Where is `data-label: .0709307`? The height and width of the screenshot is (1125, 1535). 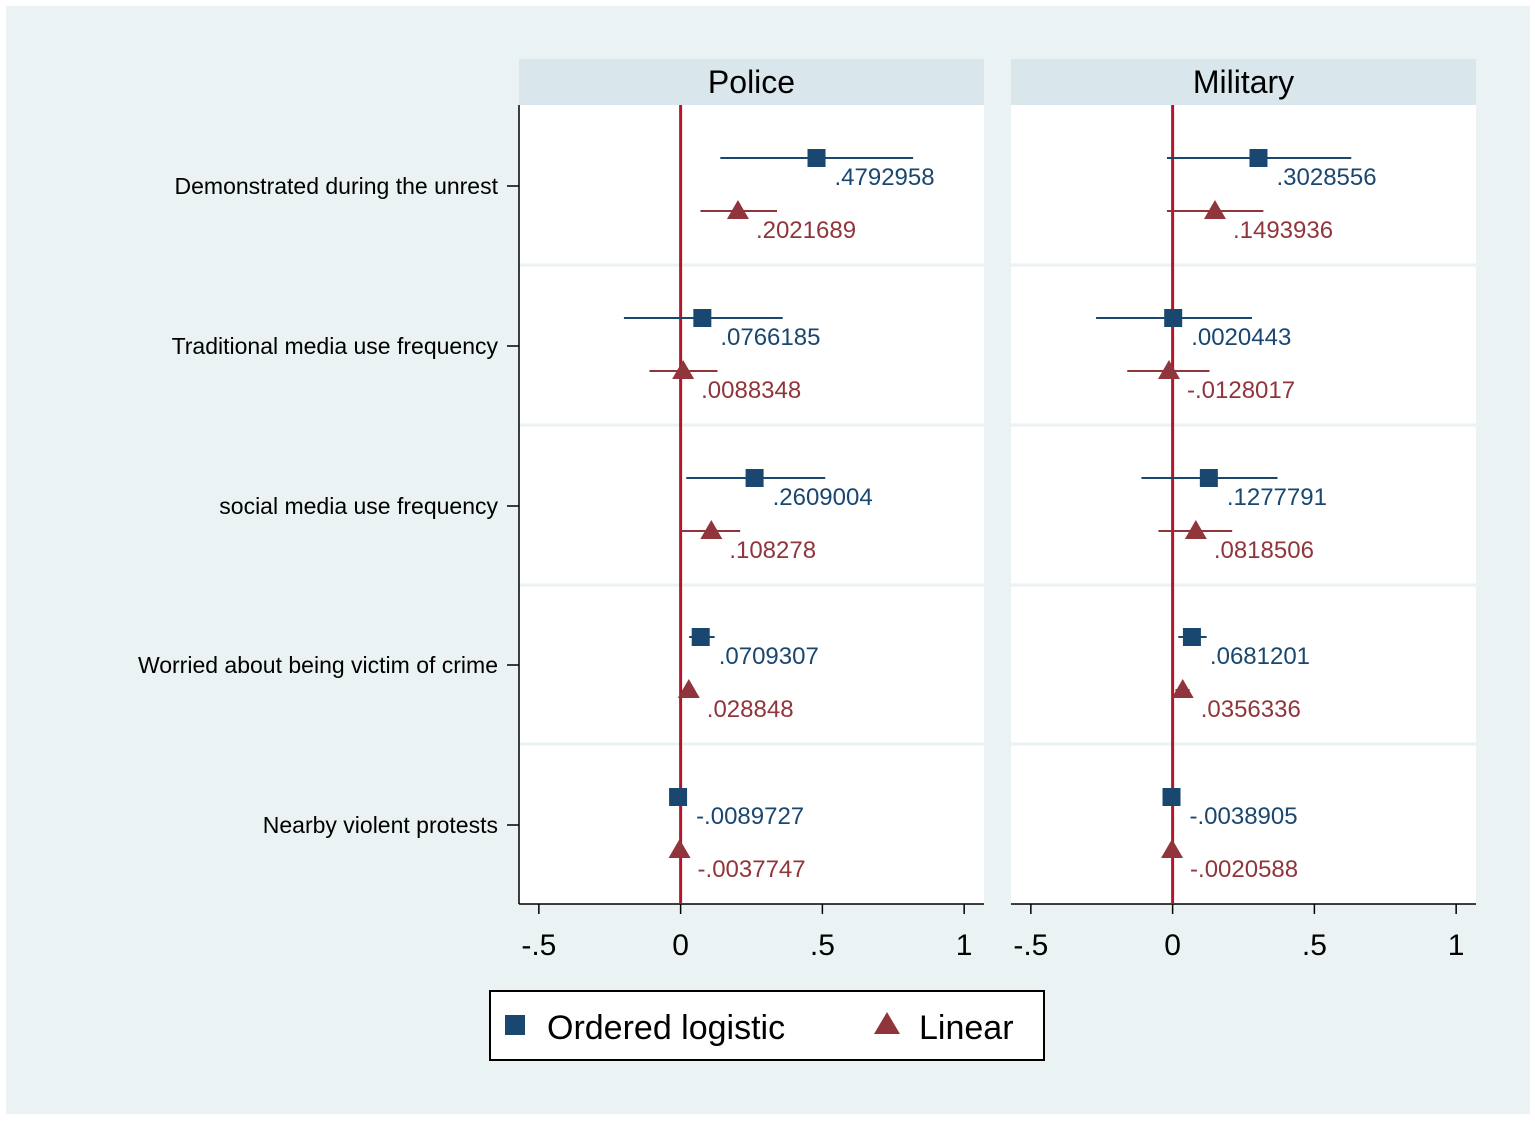
data-label: .0709307 is located at coordinates (769, 656).